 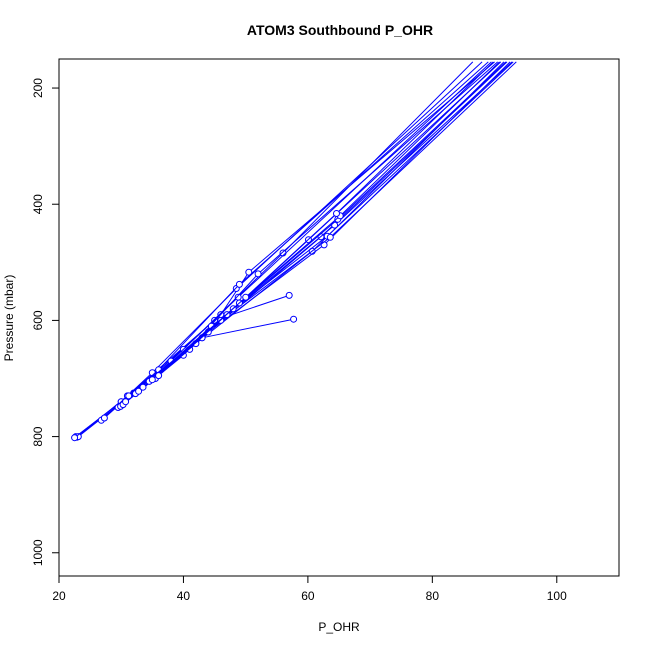 I want to click on x-axis: 20 40 60 80 100, so click(x=309, y=589).